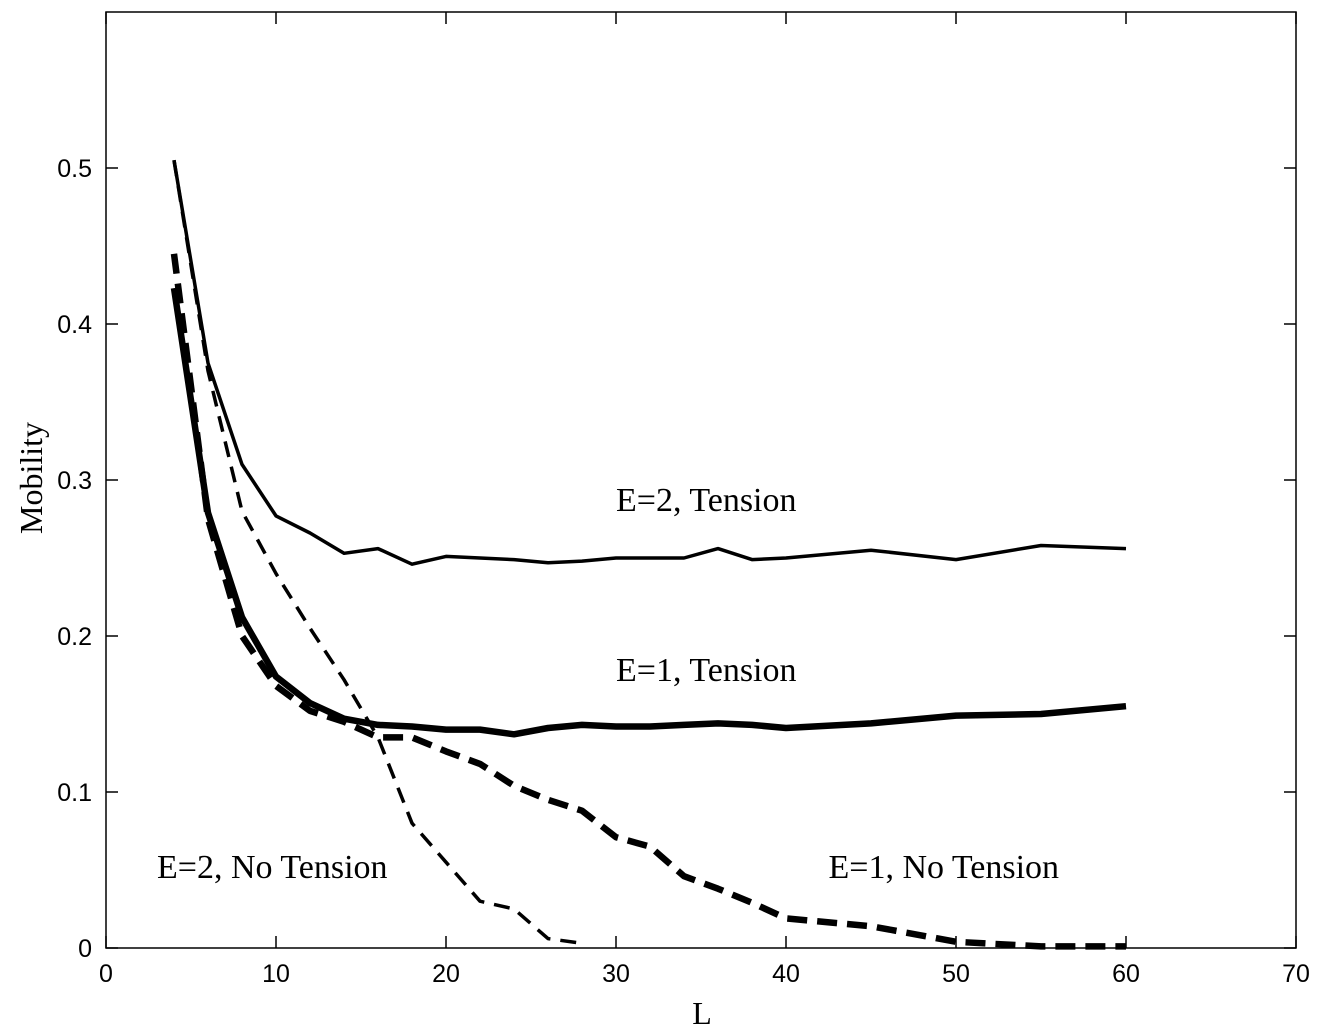  Describe the element at coordinates (74, 169) in the screenshot. I see `y-tick-label: 0.5` at that location.